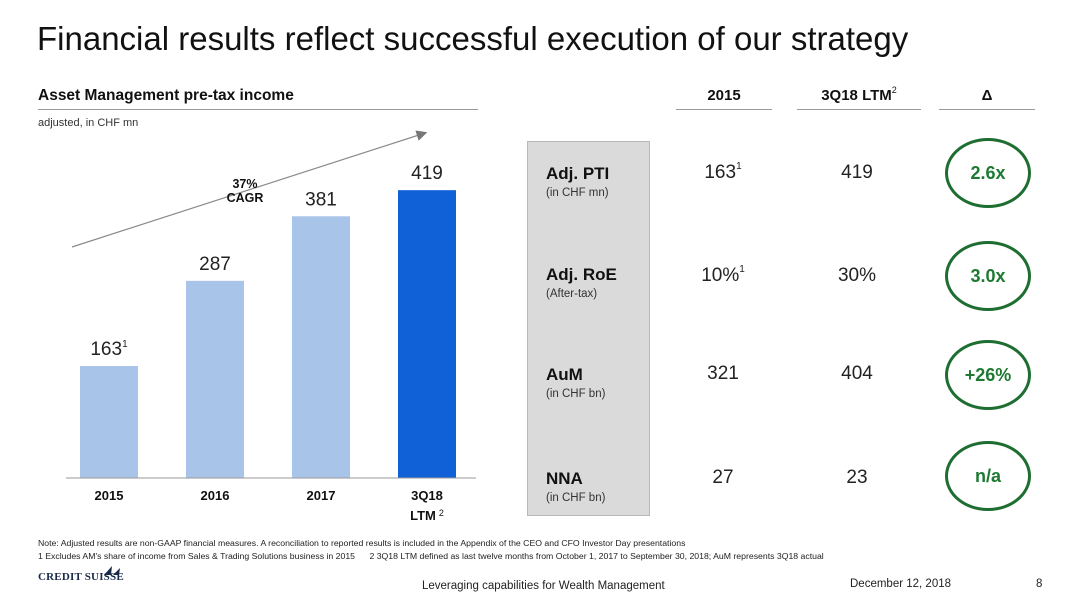 This screenshot has width=1080, height=608. Describe the element at coordinates (720, 172) in the screenshot. I see `cell-value: 163` at that location.